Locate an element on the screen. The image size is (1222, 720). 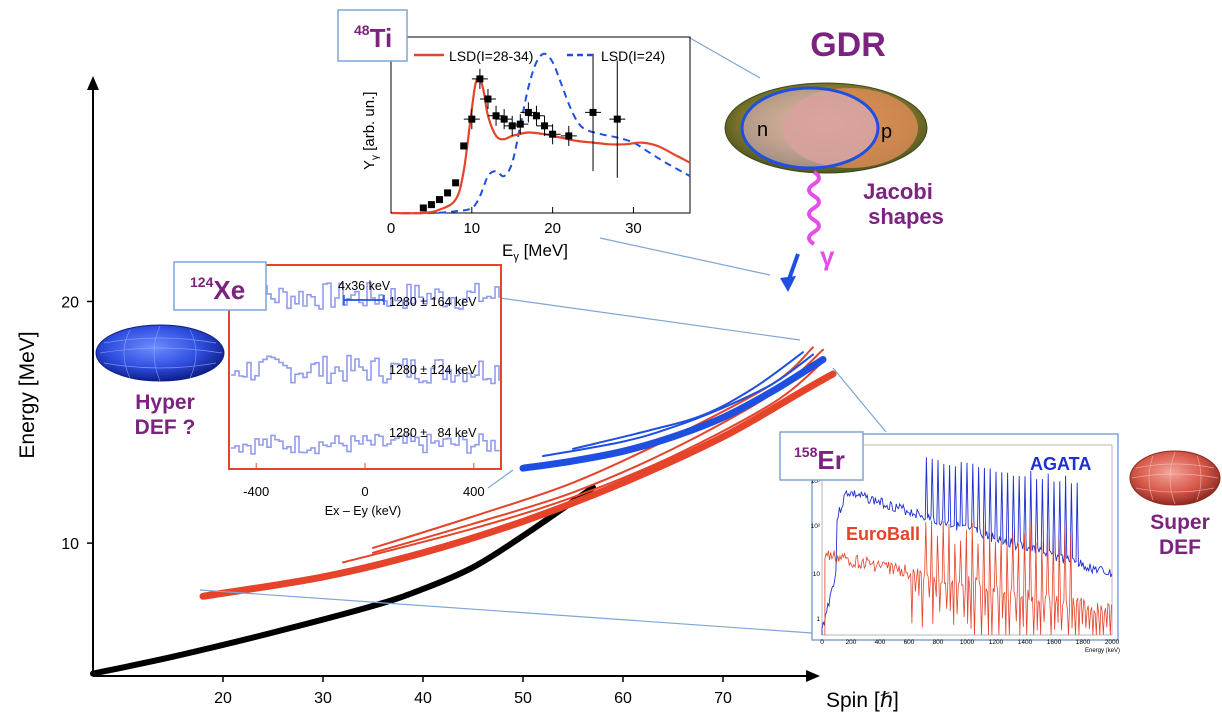
agata-label: AGATA is located at coordinates (1060, 464).